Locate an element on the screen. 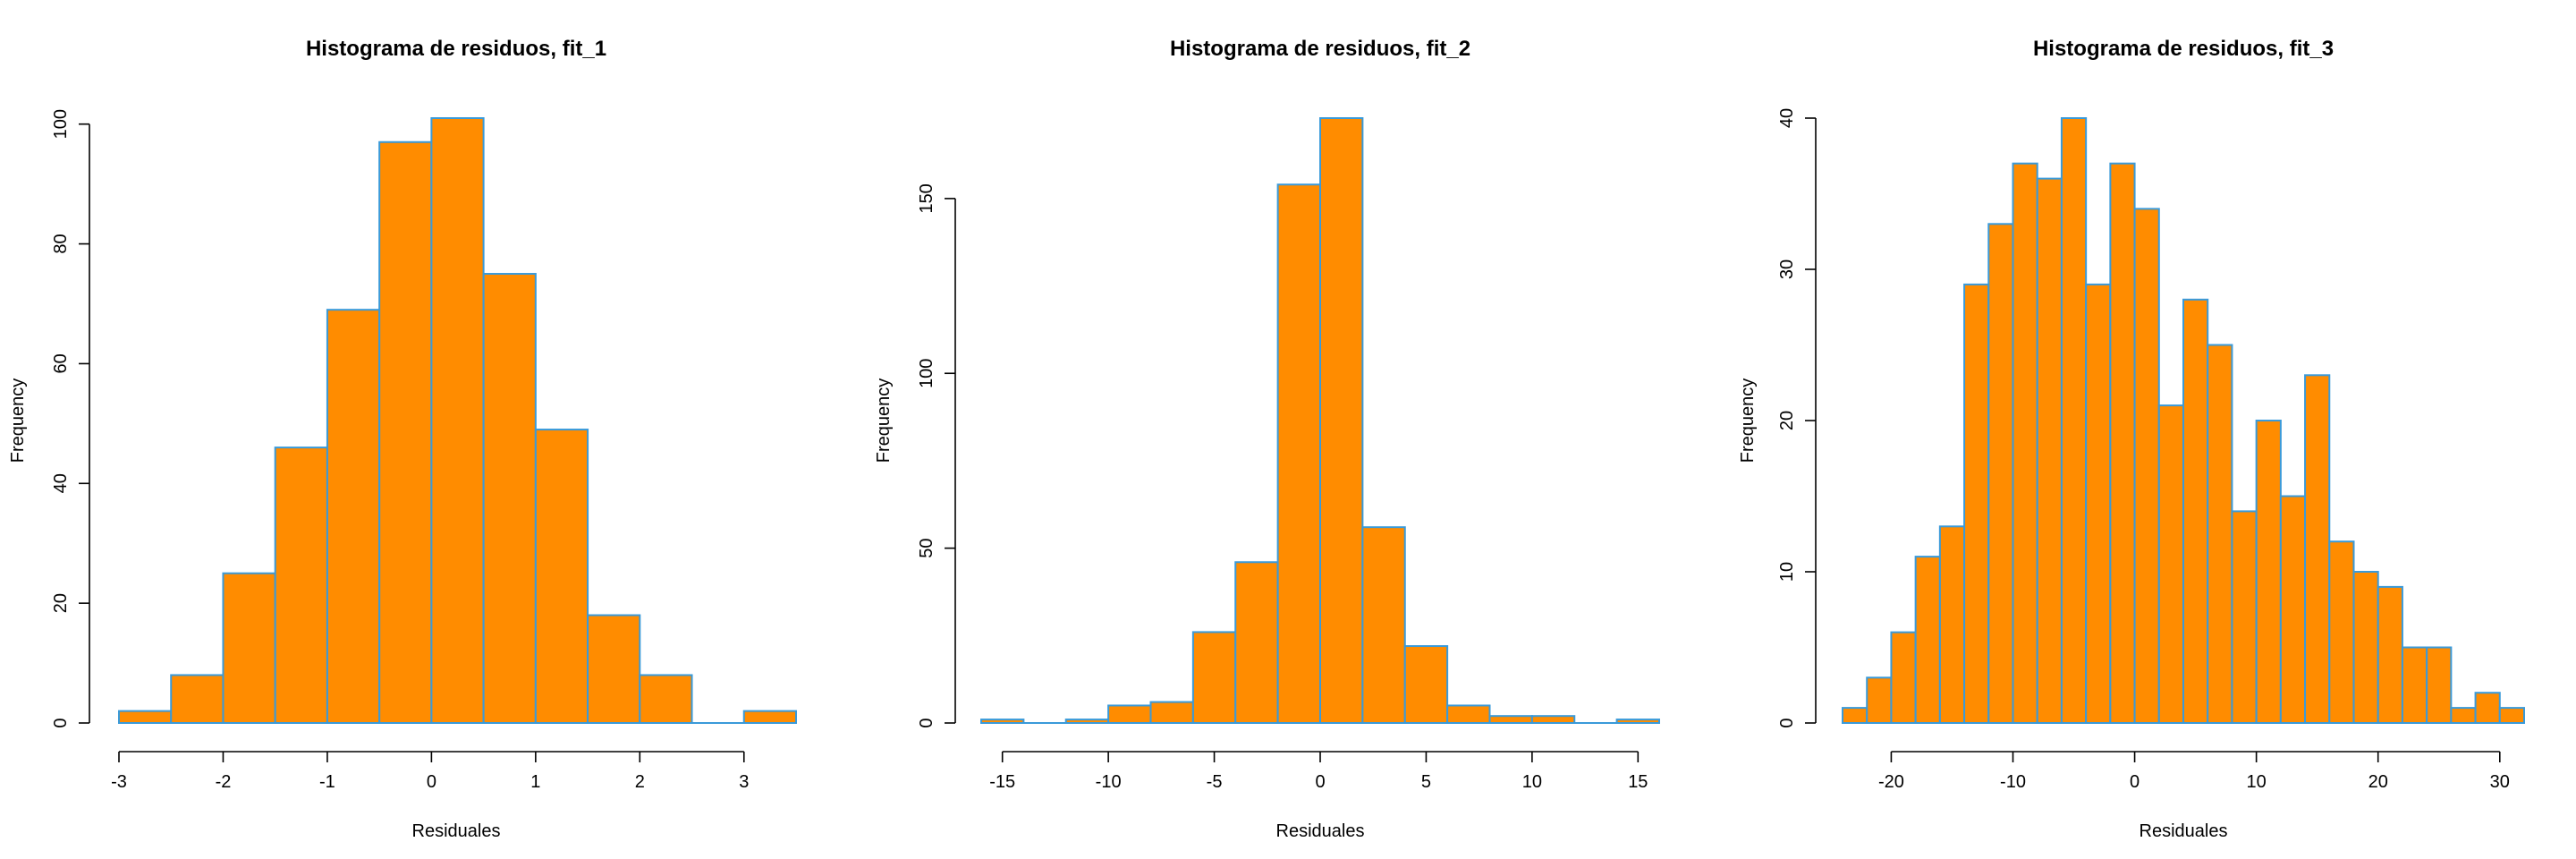 The image size is (2576, 859). x-tick-label: 1 is located at coordinates (535, 782).